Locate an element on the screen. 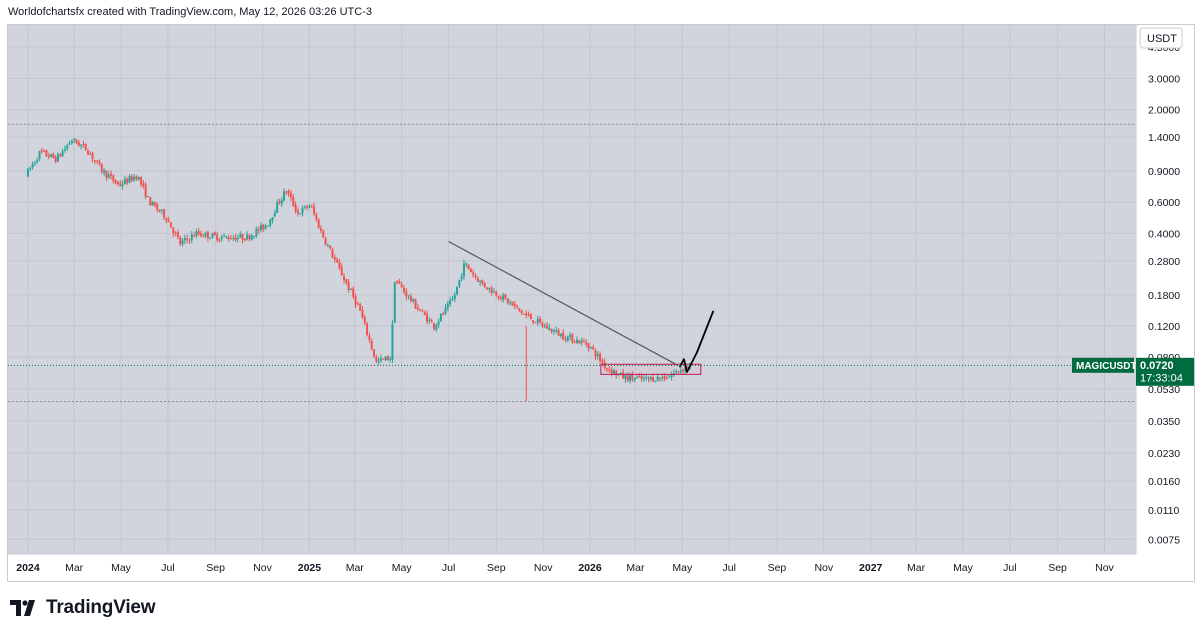 The width and height of the screenshot is (1200, 632). tradingview-logo: TradingView is located at coordinates (83, 608).